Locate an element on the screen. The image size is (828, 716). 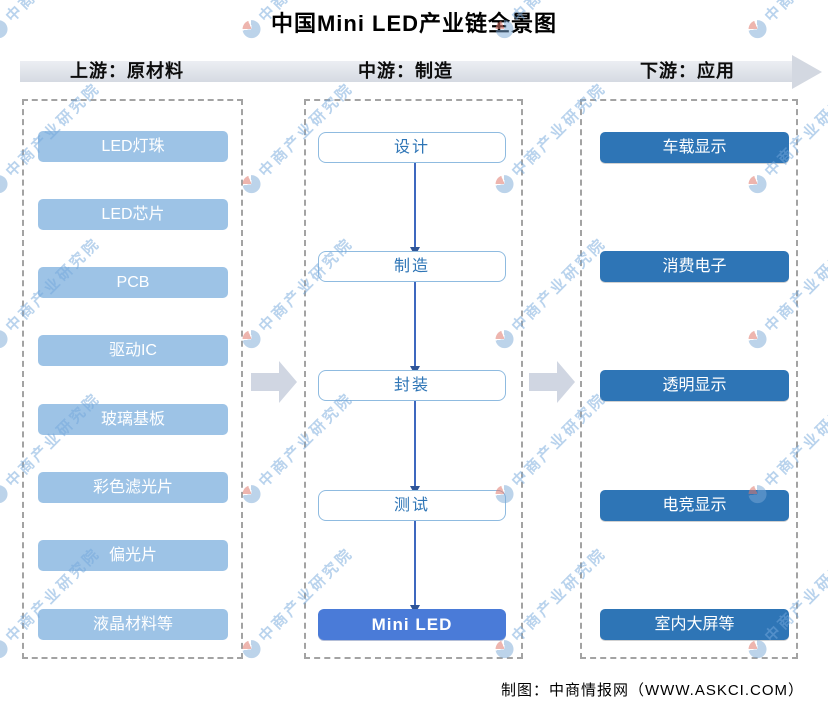
upstream-item-polarizer: 偏光片 is located at coordinates (133, 555).